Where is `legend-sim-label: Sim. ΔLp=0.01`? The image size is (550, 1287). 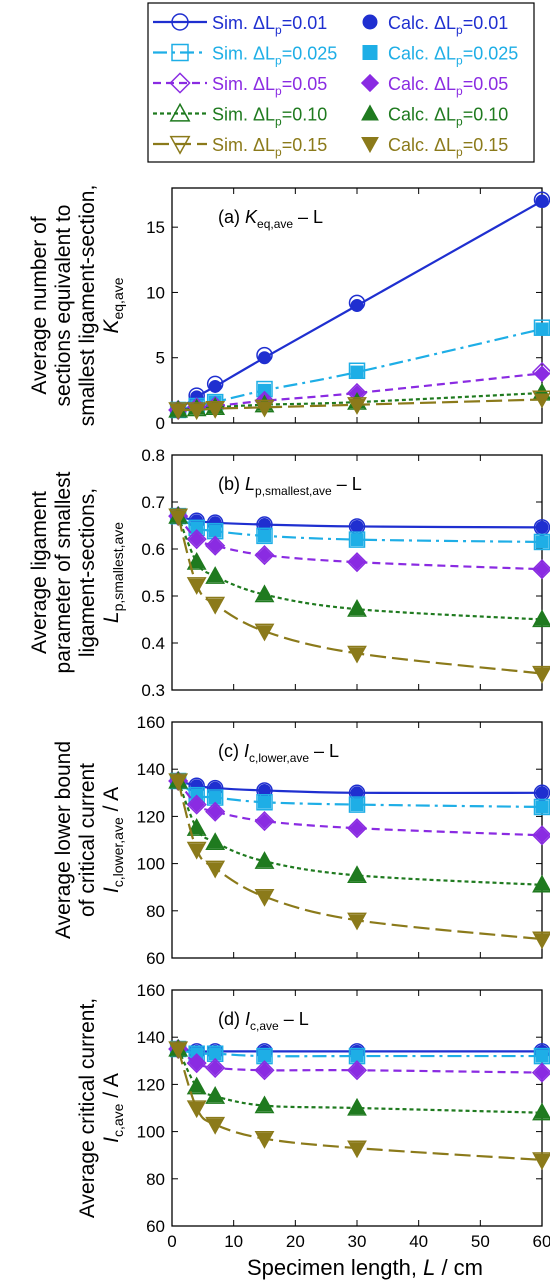 legend-sim-label: Sim. ΔLp=0.01 is located at coordinates (269, 25).